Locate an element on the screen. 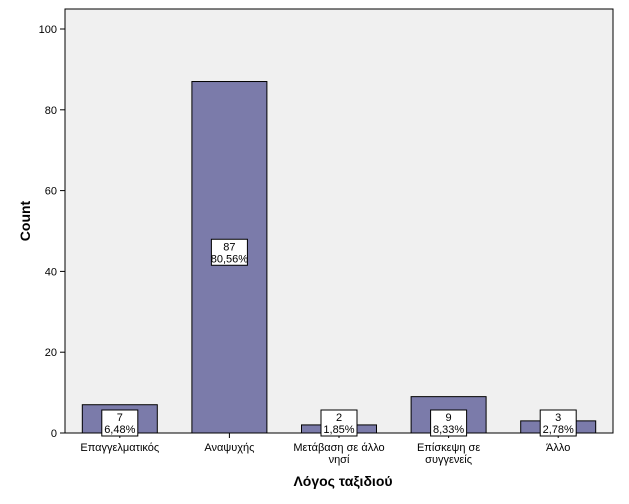  y-tick-label: 60 is located at coordinates (51, 192).